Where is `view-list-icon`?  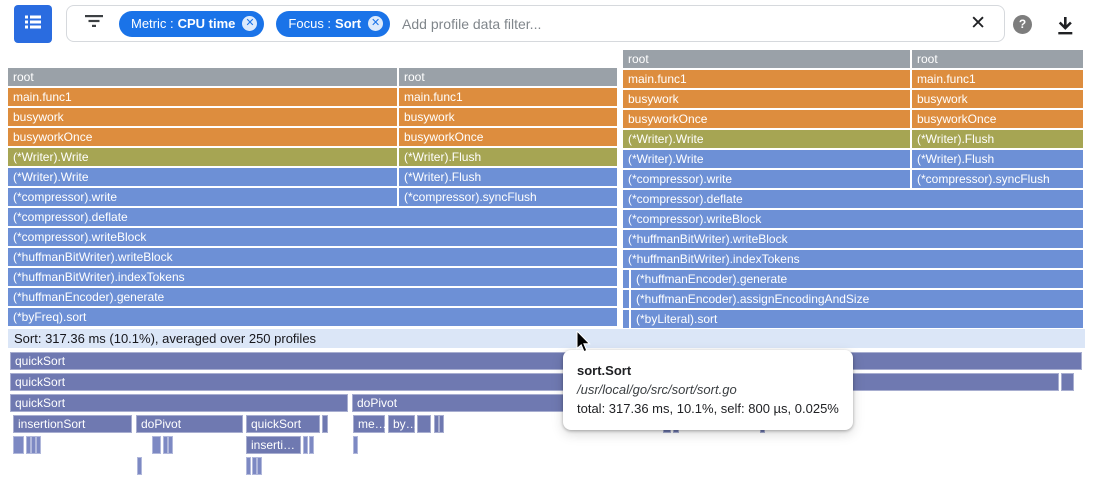
view-list-icon is located at coordinates (33, 24).